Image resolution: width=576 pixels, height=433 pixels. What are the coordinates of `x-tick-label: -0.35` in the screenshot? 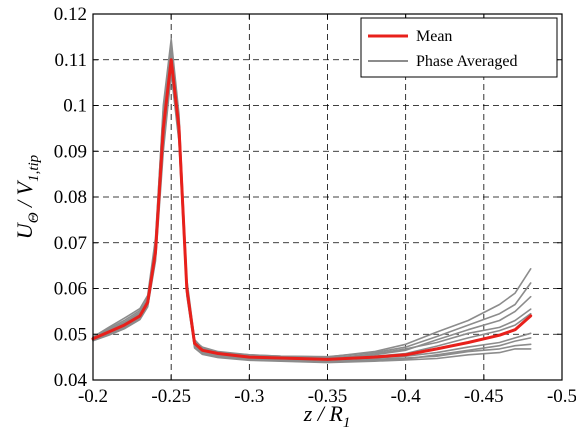 It's located at (328, 396).